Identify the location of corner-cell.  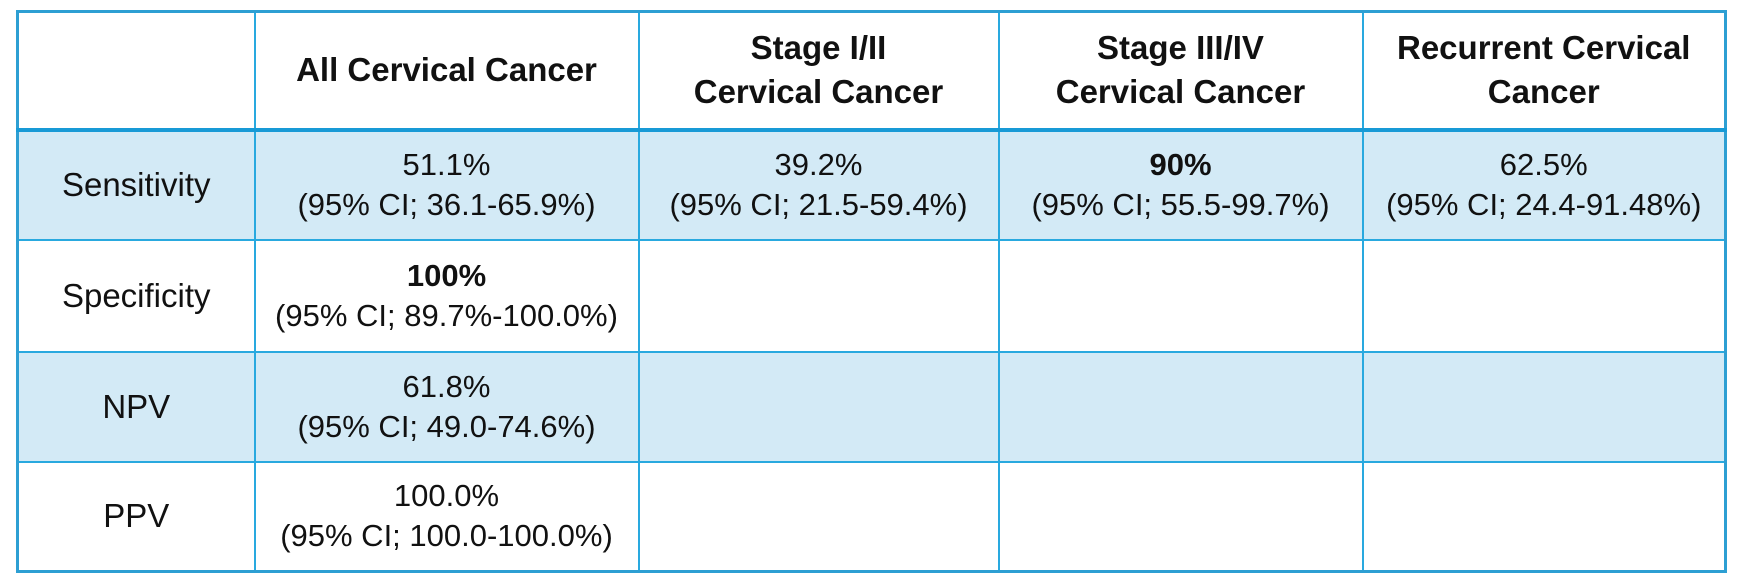
(136, 71).